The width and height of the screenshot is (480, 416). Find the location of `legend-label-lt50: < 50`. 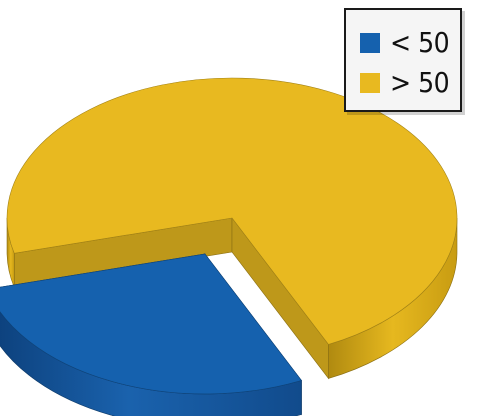

legend-label-lt50: < 50 is located at coordinates (420, 42).